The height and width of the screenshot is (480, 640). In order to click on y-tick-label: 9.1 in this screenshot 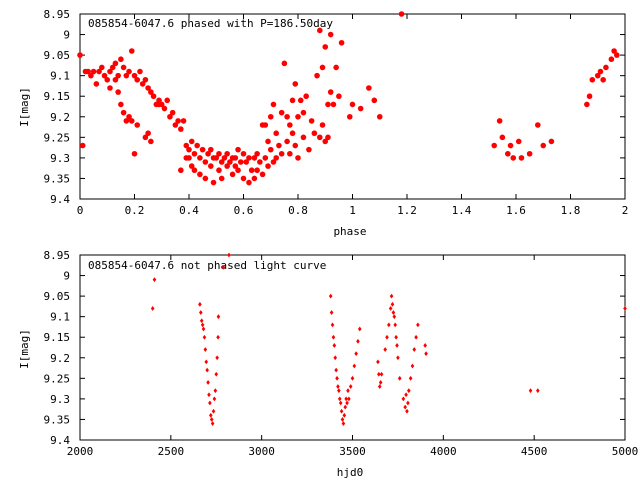, I will do `click(60, 76)`.